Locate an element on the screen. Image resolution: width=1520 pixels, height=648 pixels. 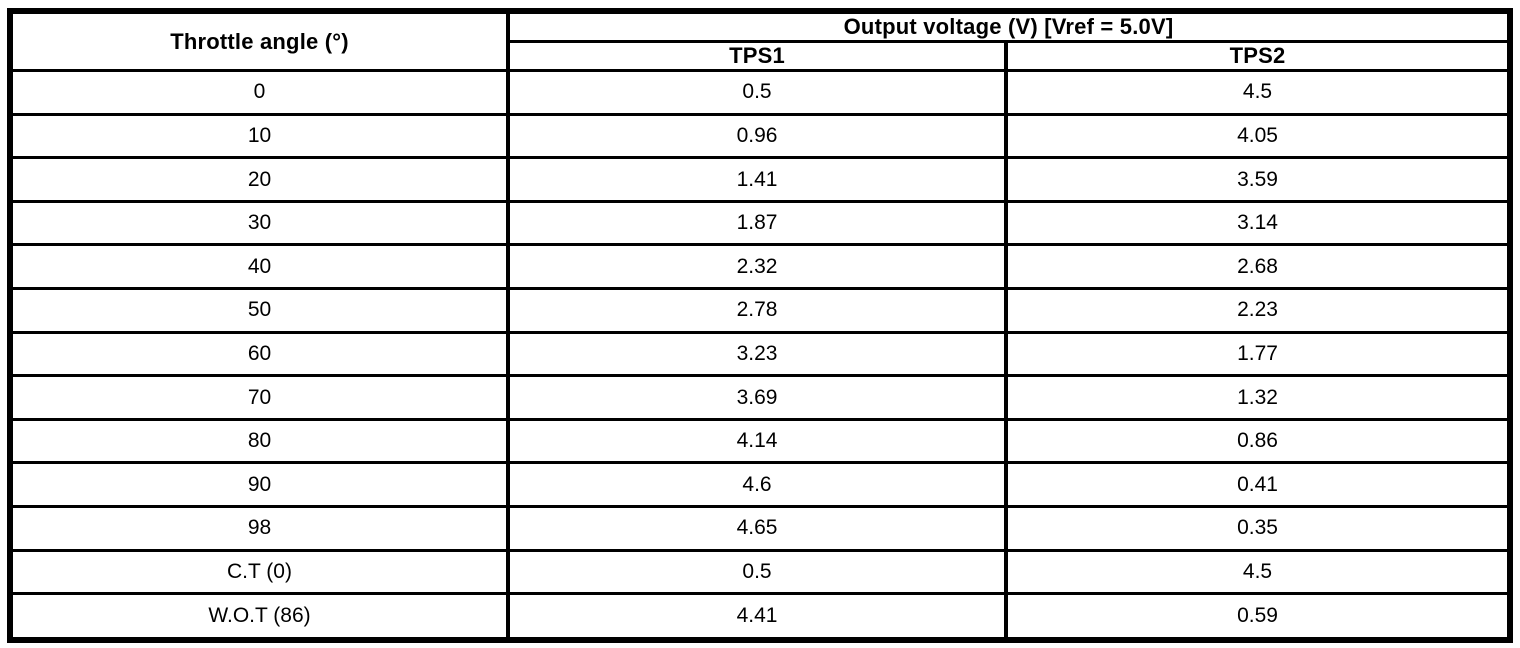
output-voltage-group-header: Output voltage (V) [Vref = 5.0V] is located at coordinates (1009, 26).